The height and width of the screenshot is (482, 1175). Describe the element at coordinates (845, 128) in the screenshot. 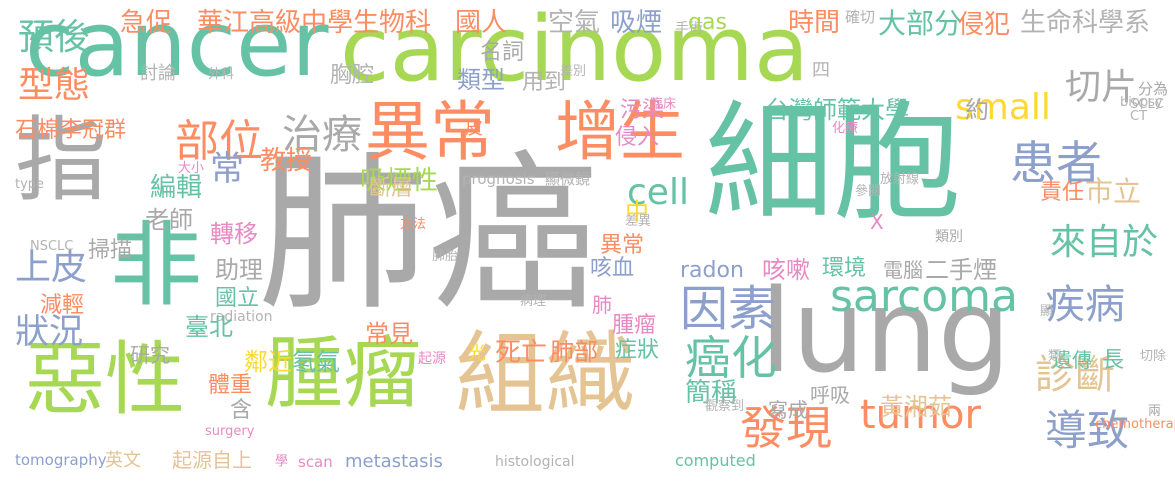

I see `cloud-word: 化療` at that location.